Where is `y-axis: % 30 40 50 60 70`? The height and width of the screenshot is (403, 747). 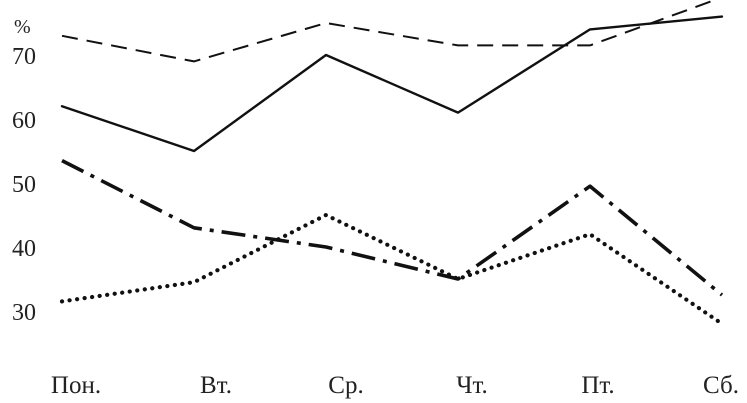
y-axis: % 30 40 50 60 70 is located at coordinates (24, 171).